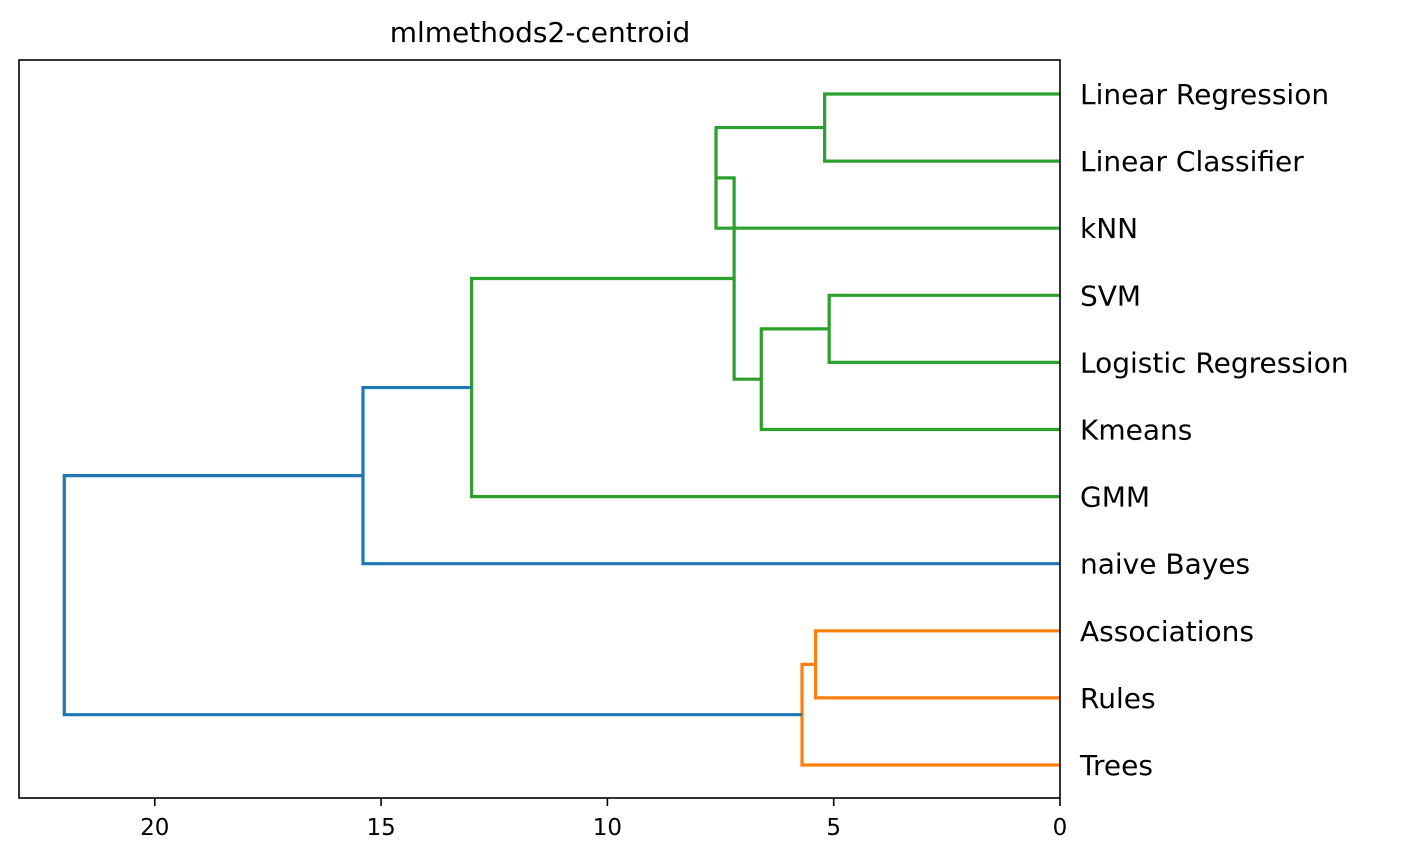 This screenshot has width=1405, height=862. Describe the element at coordinates (1109, 228) in the screenshot. I see `leaf-label: kNN` at that location.